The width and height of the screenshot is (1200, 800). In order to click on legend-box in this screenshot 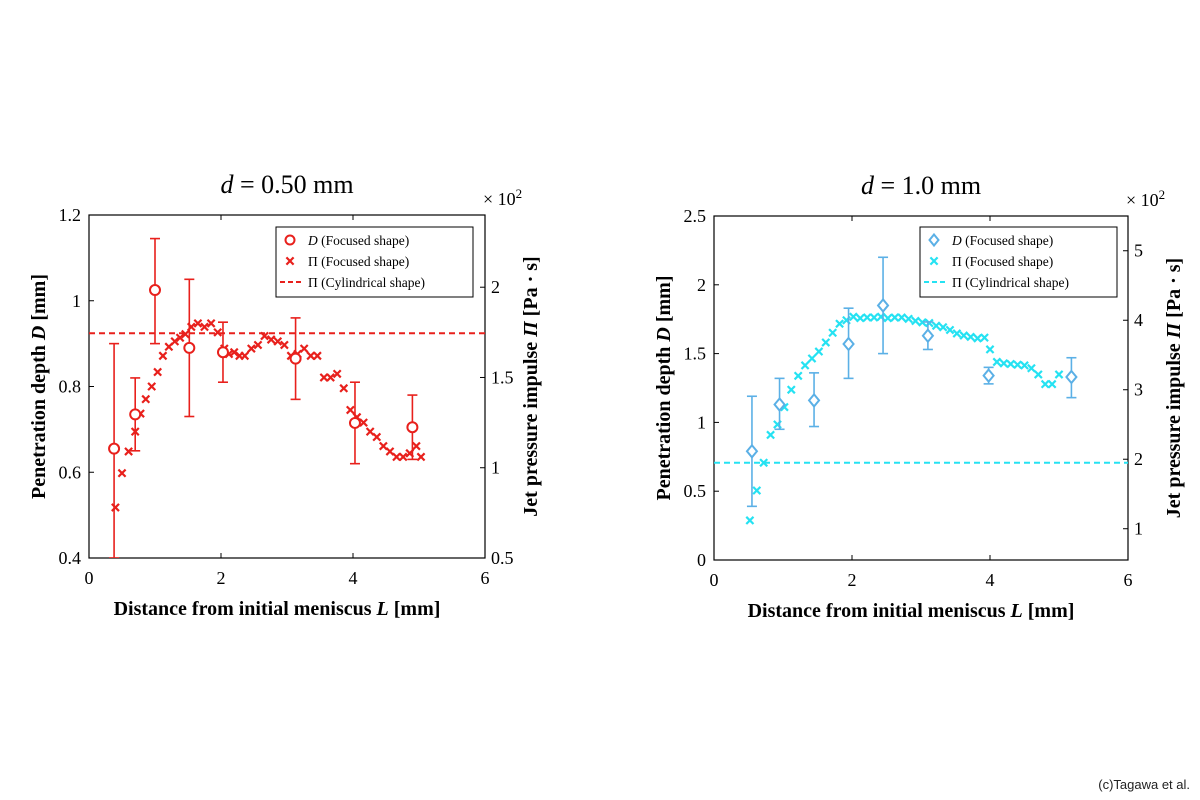, I will do `click(374, 262)`.